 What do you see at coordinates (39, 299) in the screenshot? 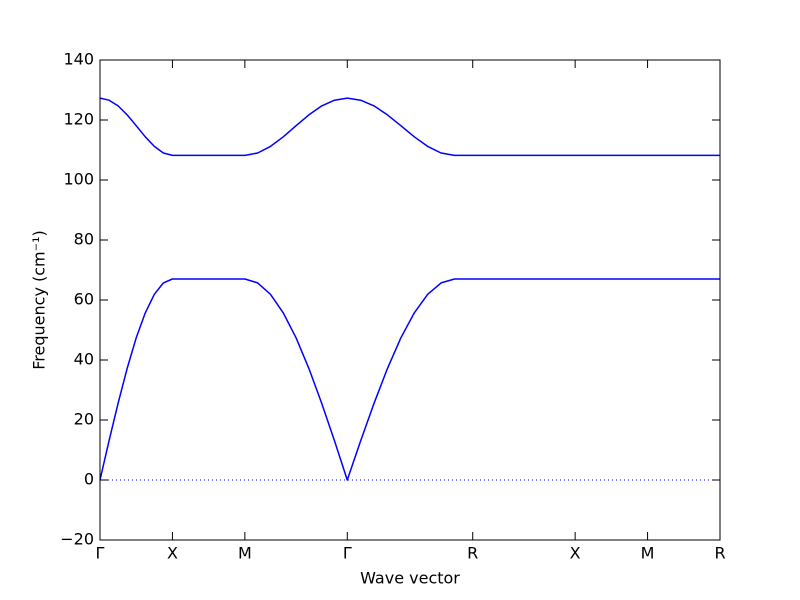
I see `y-axis-label: Frequency (cm⁻¹)` at bounding box center [39, 299].